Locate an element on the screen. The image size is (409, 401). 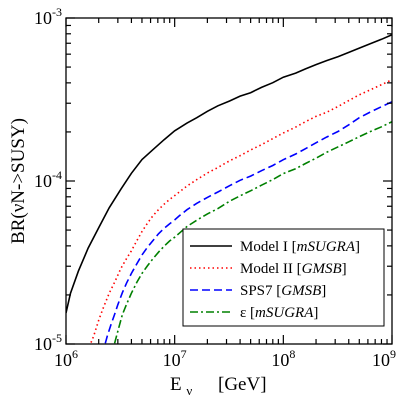
x-tick-label-exp: 7 is located at coordinates (184, 354).